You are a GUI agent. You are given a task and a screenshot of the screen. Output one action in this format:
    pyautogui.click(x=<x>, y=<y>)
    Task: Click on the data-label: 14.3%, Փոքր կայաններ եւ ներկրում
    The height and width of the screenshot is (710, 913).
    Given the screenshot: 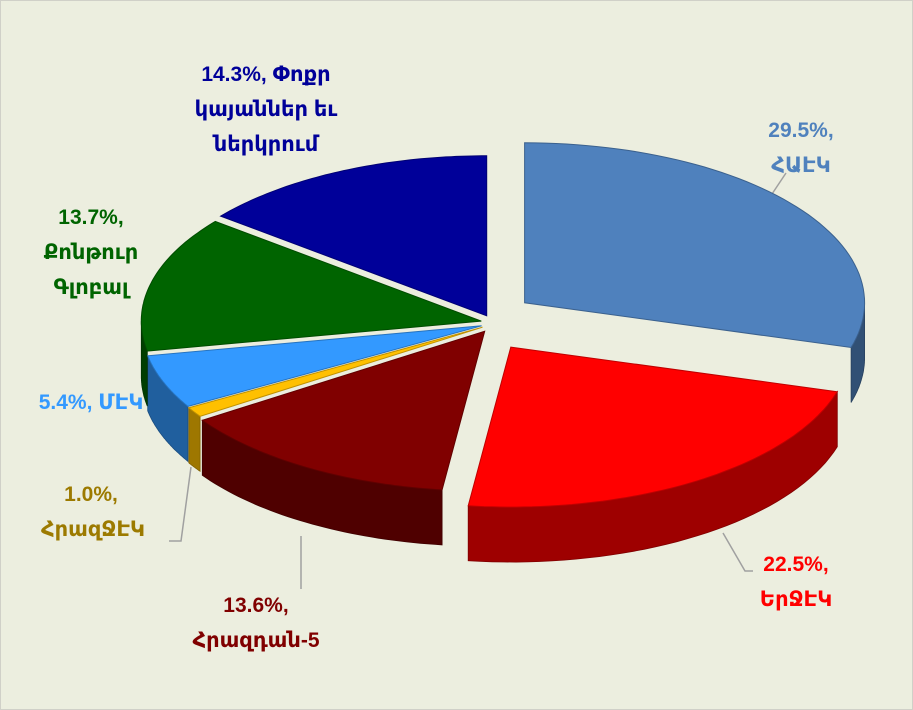 What is the action you would take?
    pyautogui.click(x=266, y=109)
    